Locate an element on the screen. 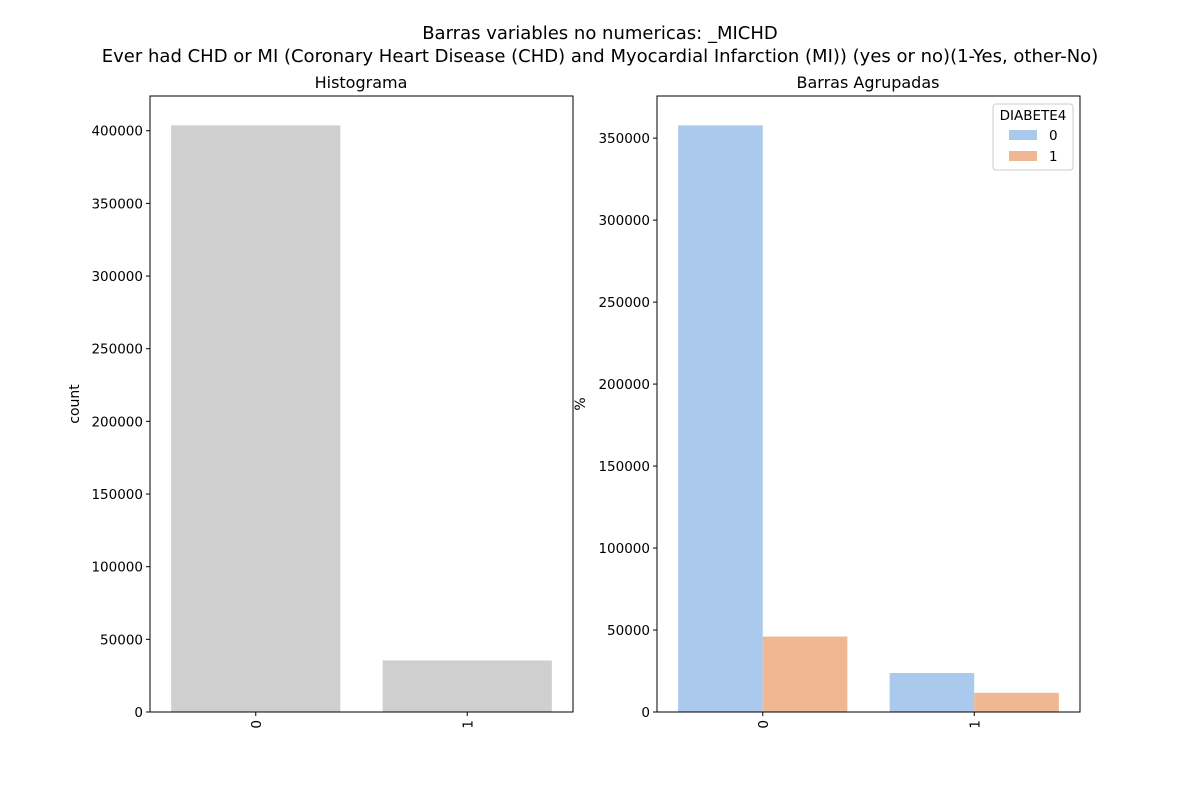 The width and height of the screenshot is (1200, 800). histogram-ytick-label: 0 is located at coordinates (138, 713).